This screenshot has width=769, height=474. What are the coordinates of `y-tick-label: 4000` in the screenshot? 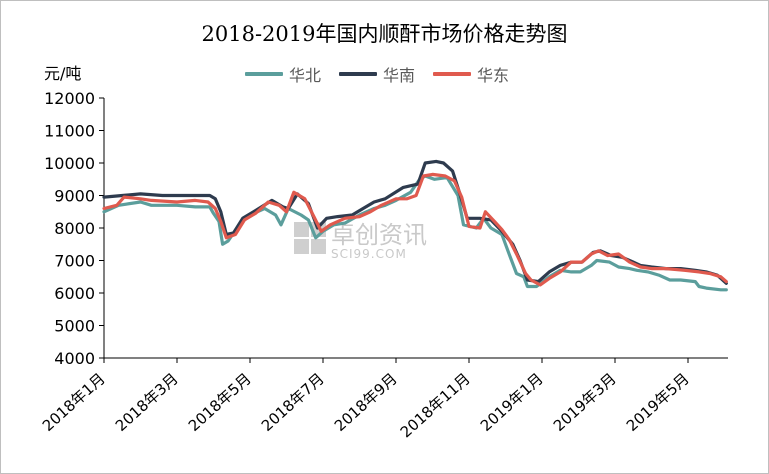 It's located at (74, 358).